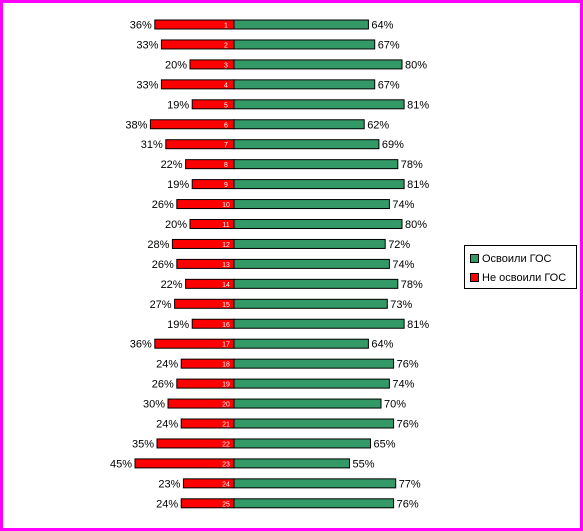 Image resolution: width=583 pixels, height=531 pixels. What do you see at coordinates (161, 305) in the screenshot?
I see `data-label-not-passed: 27%` at bounding box center [161, 305].